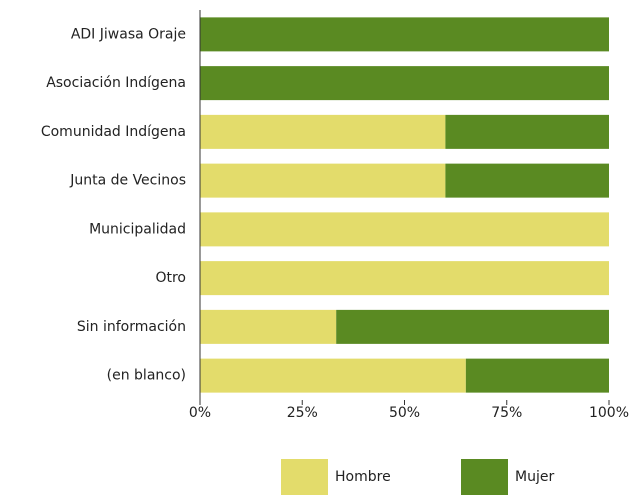 The height and width of the screenshot is (495, 631). What do you see at coordinates (127, 181) in the screenshot?
I see `y-tick-label: Junta de Vecinos` at bounding box center [127, 181].